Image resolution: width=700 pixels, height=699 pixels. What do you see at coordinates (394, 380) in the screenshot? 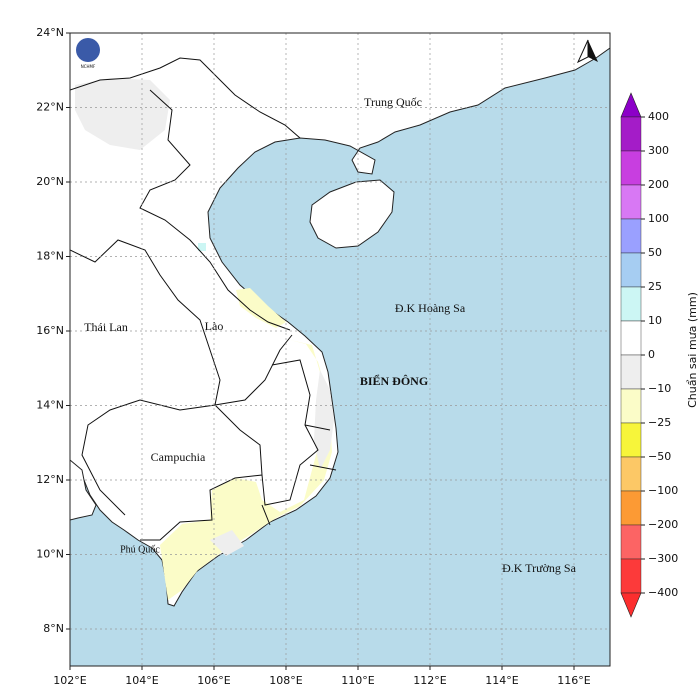
I see `place-label: BIỂN ĐÔNG` at bounding box center [394, 380].